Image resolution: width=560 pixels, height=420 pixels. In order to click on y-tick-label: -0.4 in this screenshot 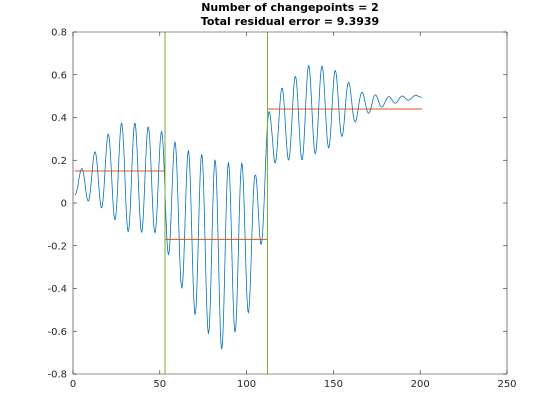, I will do `click(57, 289)`.